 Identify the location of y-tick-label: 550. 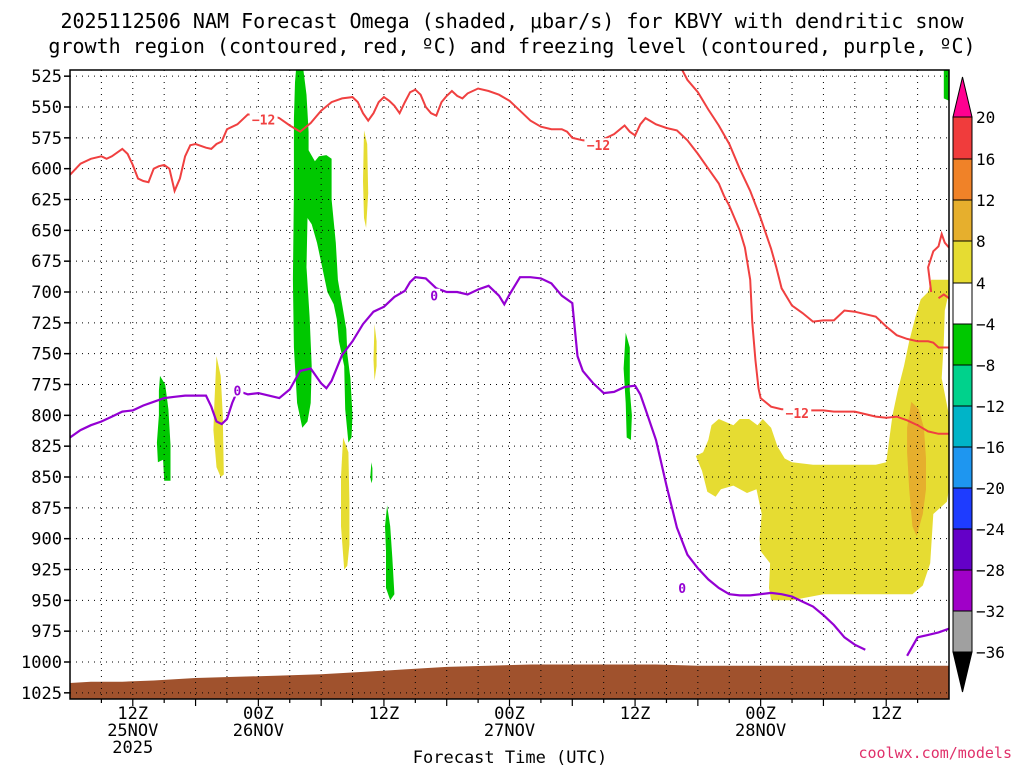
(46, 108).